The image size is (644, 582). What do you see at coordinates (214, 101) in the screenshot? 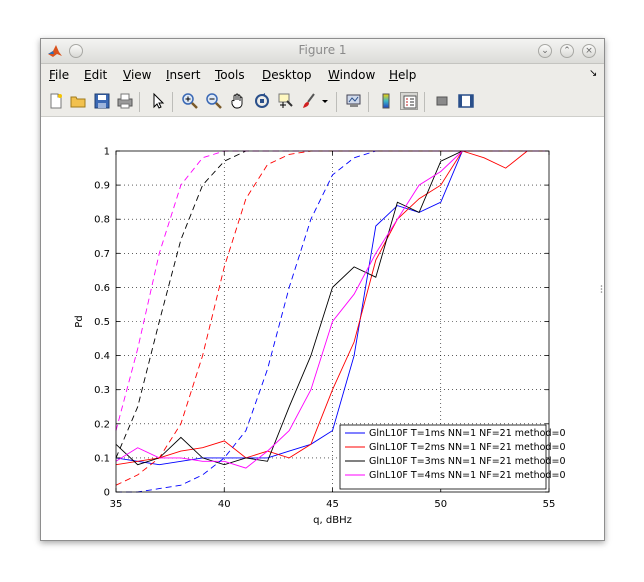
I see `zoom-out-icon` at bounding box center [214, 101].